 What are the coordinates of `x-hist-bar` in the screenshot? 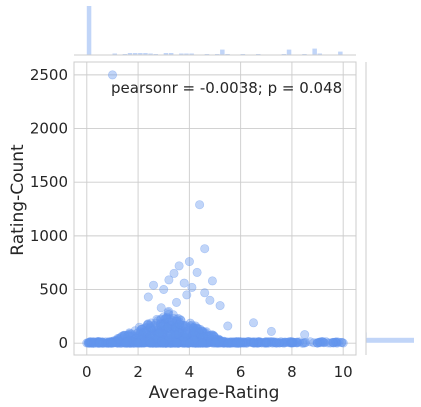 It's located at (130, 54).